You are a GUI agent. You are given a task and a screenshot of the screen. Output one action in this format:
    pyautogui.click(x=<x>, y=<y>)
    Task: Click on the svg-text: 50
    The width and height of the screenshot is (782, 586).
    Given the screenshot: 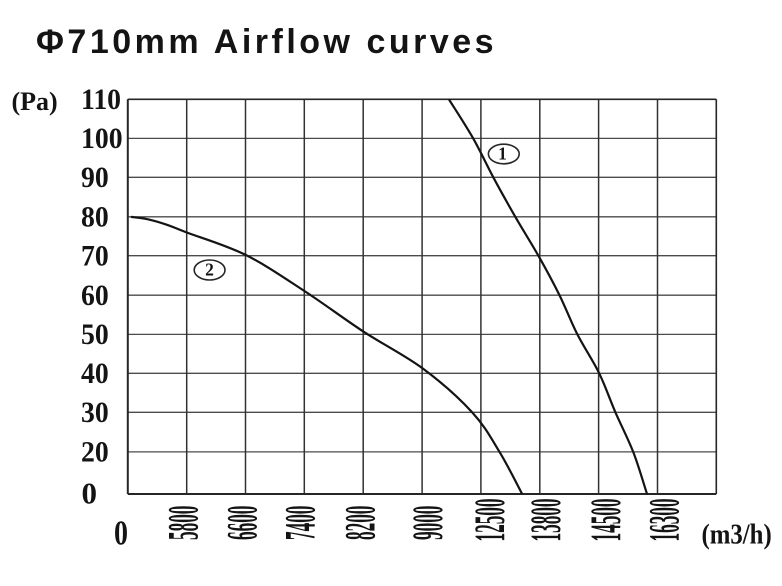 What is the action you would take?
    pyautogui.click(x=95, y=334)
    